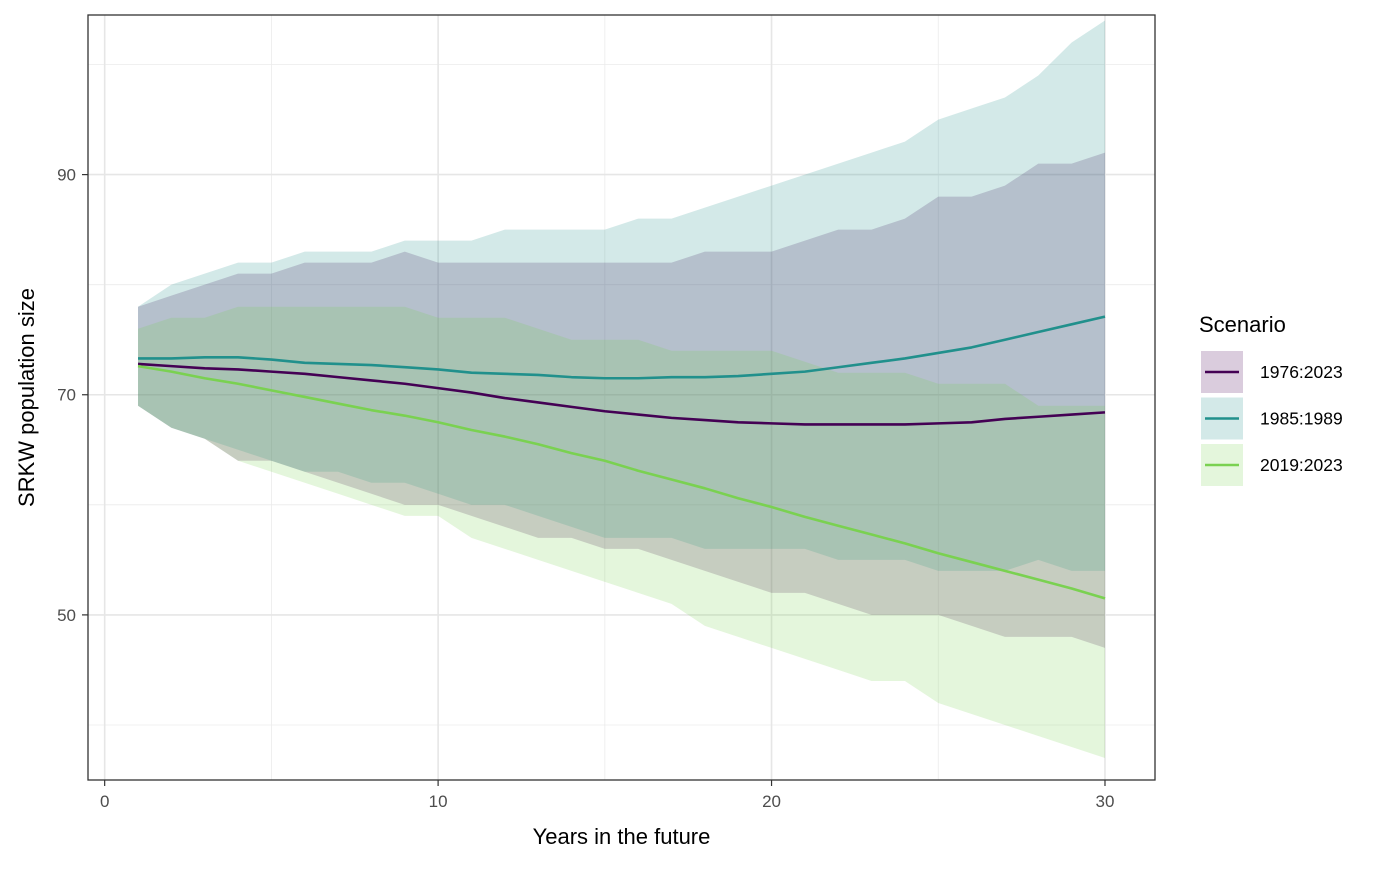 Image resolution: width=1400 pixels, height=870 pixels. I want to click on x-tick-label: 10, so click(438, 801).